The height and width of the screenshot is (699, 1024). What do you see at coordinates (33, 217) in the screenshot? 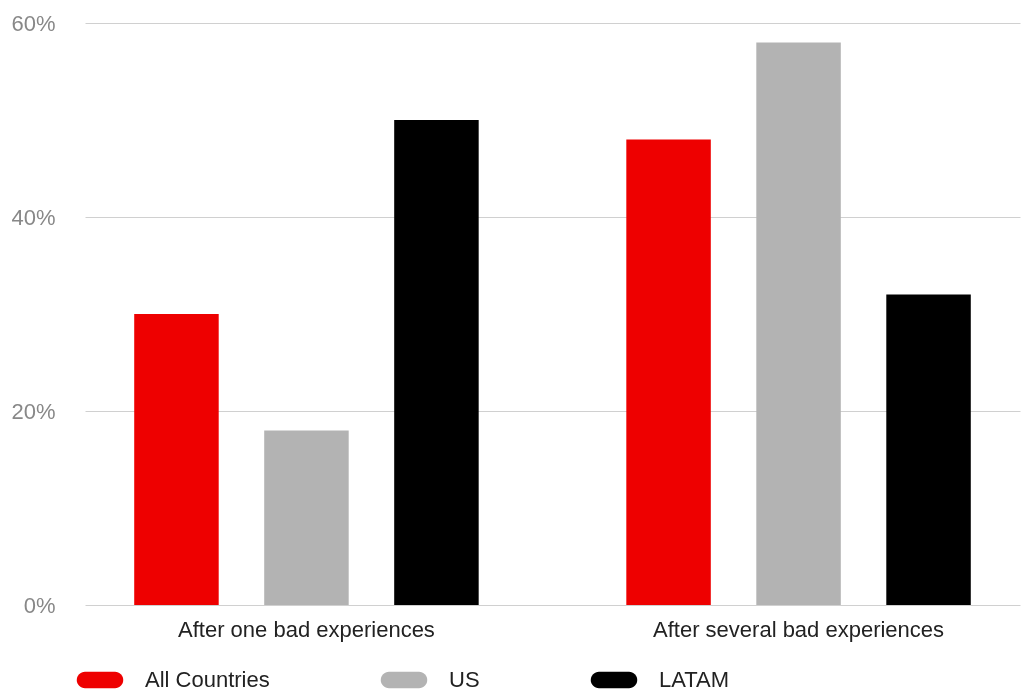
I see `y-tick-label: 40%` at bounding box center [33, 217].